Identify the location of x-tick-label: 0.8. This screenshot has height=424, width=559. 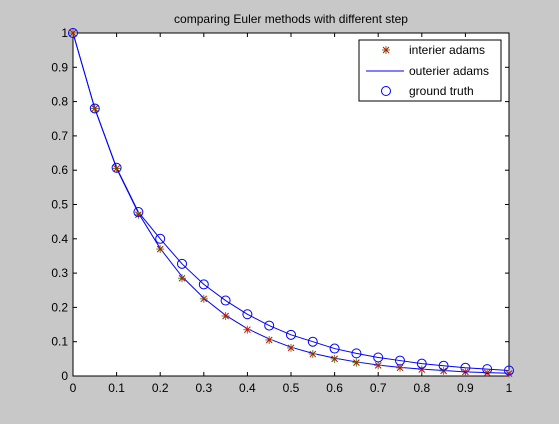
(421, 388).